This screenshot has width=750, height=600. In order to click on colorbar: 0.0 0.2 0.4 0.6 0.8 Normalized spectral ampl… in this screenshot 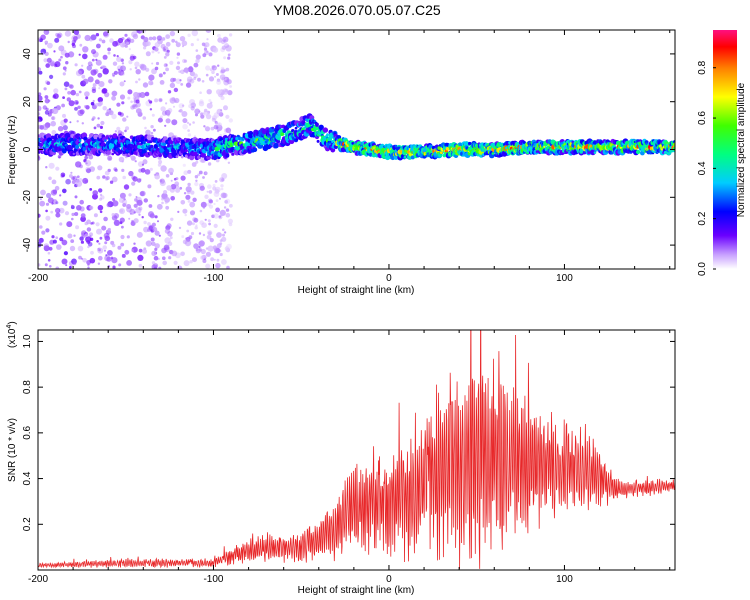, I will do `click(722, 153)`.